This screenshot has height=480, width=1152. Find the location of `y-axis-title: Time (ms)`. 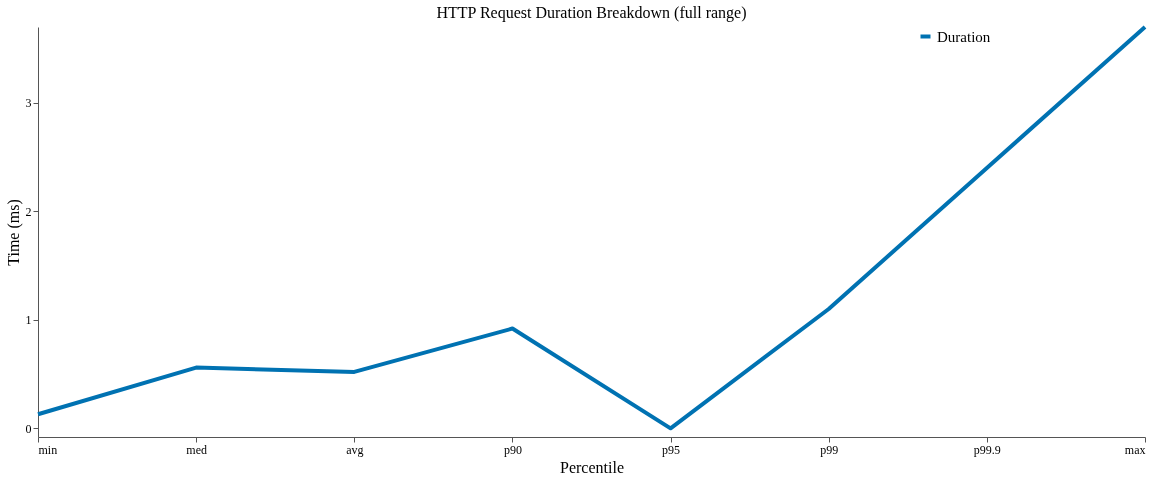

y-axis-title: Time (ms) is located at coordinates (13, 232).